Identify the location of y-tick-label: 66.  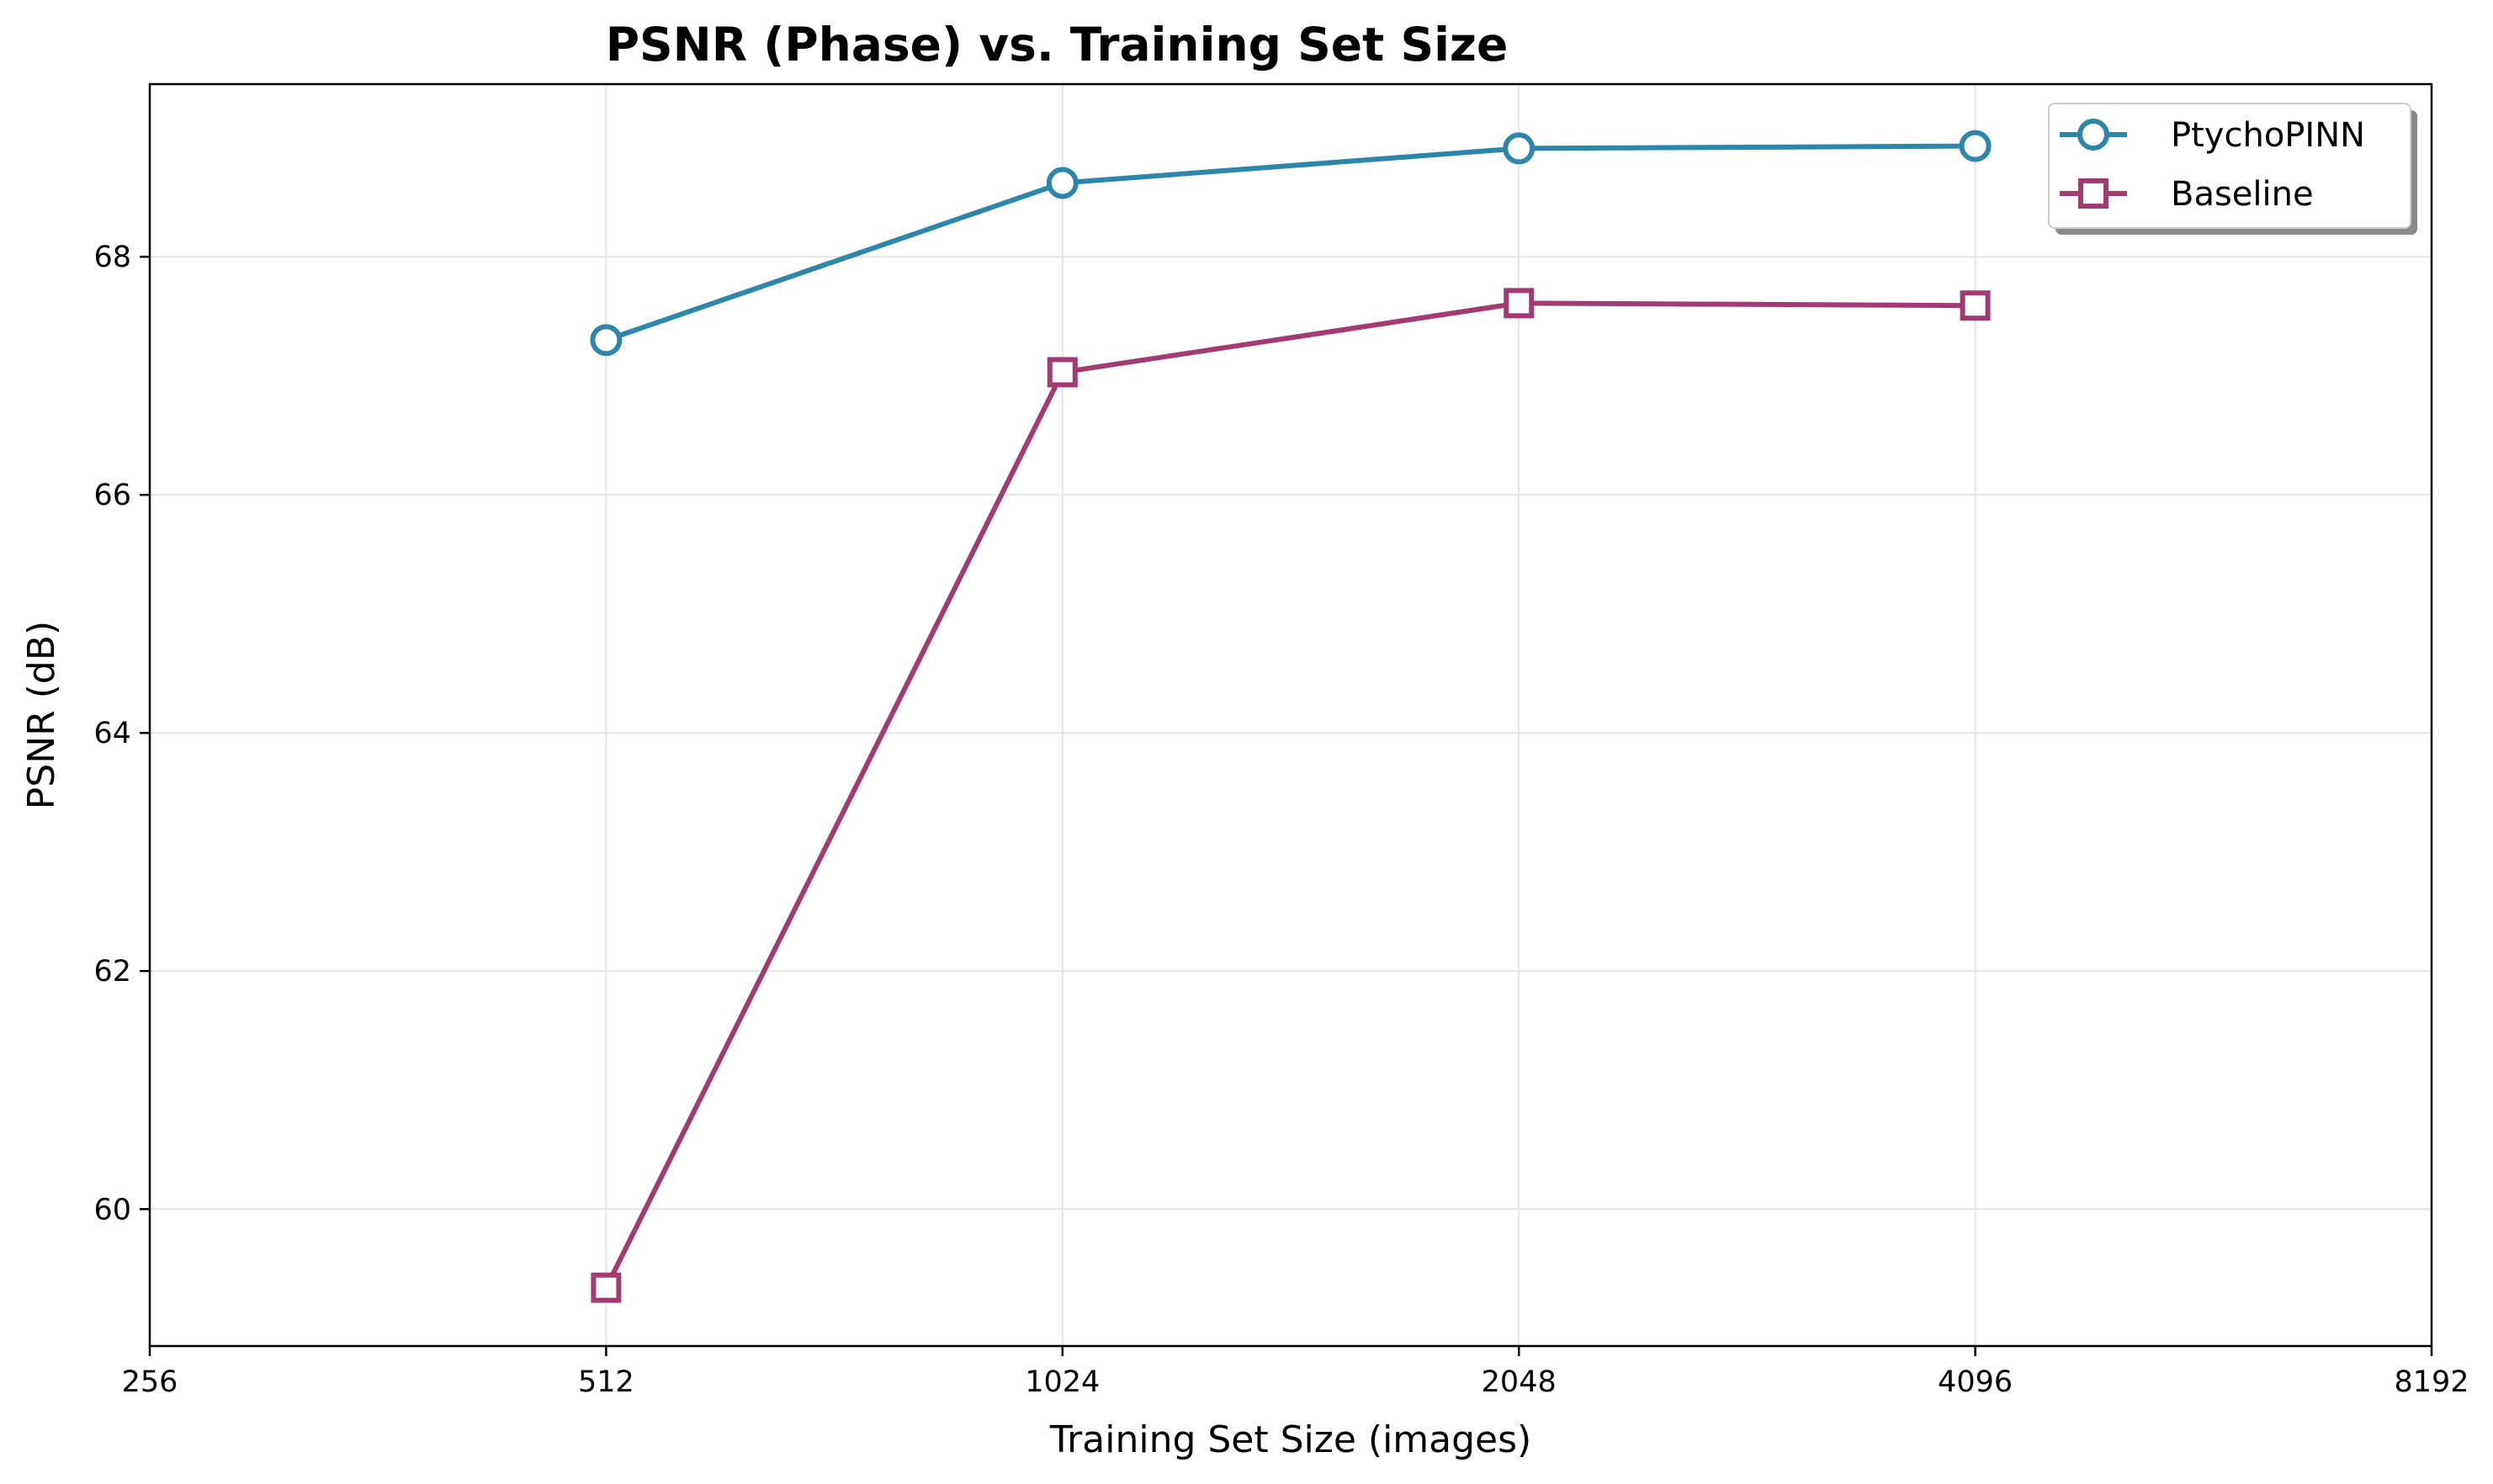
(112, 495).